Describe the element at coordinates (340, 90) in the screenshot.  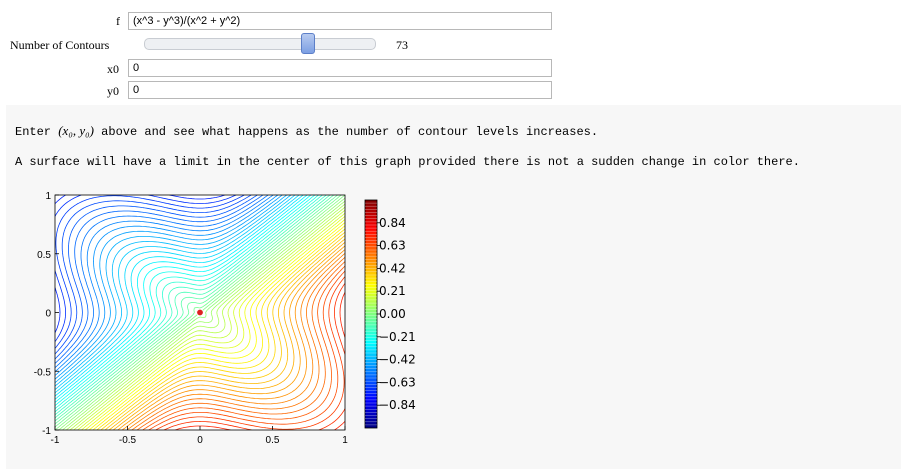
I see `y0-input: 0` at that location.